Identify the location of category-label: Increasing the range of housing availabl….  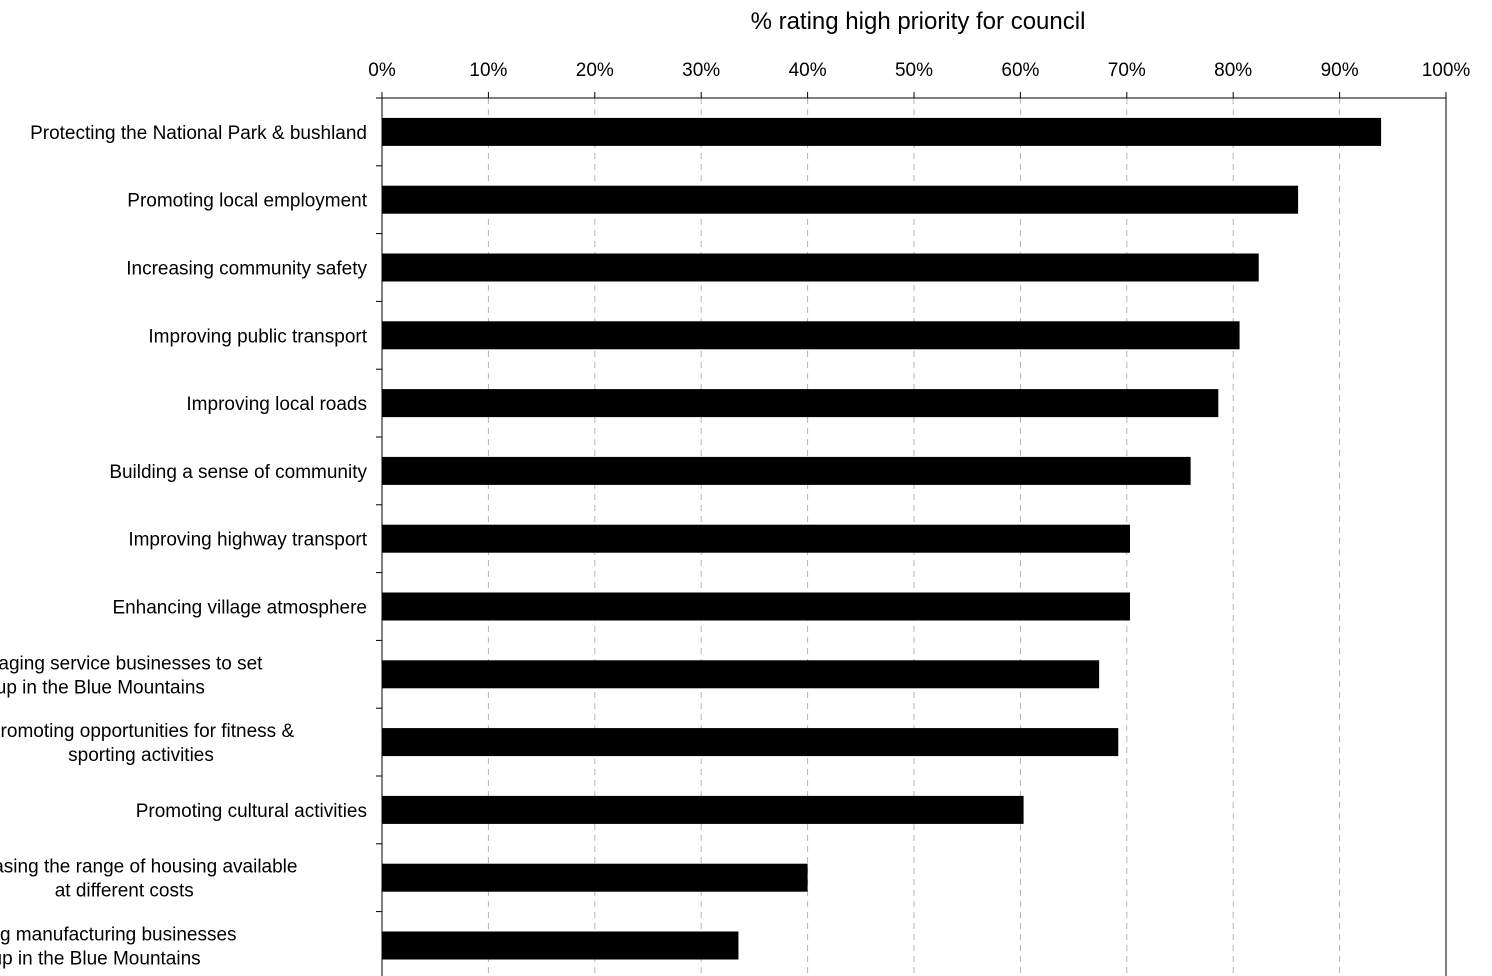
(148, 879).